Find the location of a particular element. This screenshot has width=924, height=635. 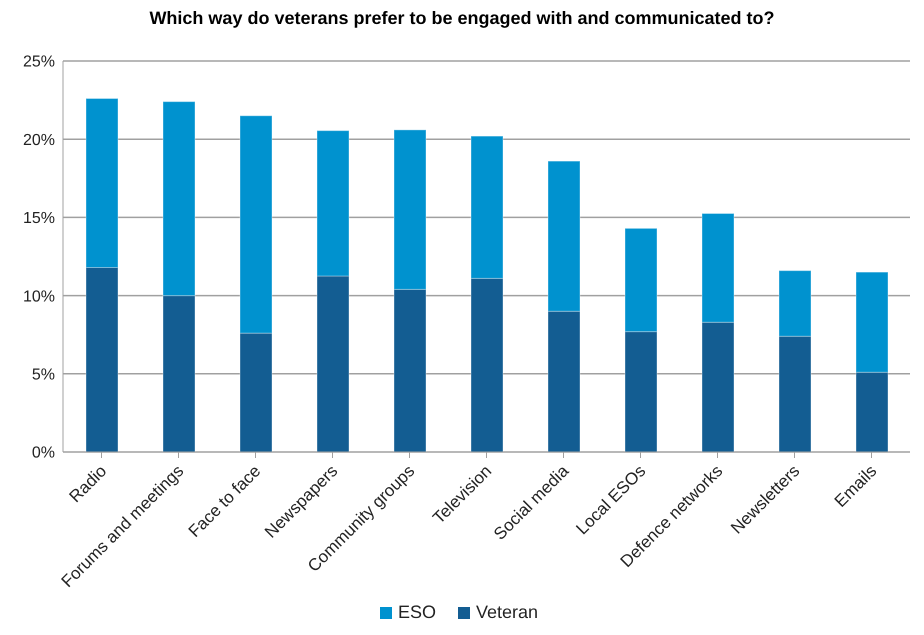

y-tick-label: 5% is located at coordinates (43, 375).